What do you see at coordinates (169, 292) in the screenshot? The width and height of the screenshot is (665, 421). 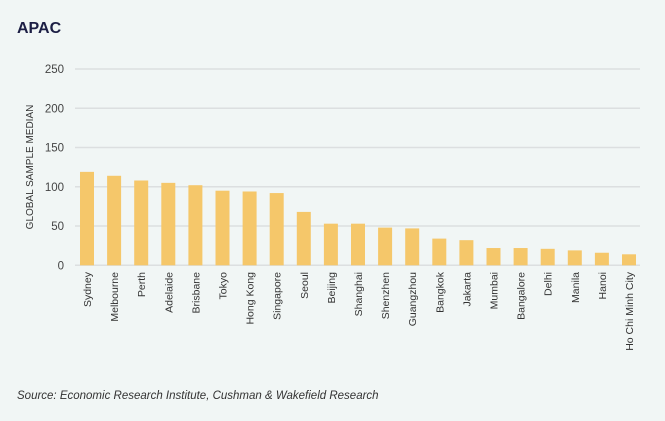 I see `x-tick-label: Adelaide` at bounding box center [169, 292].